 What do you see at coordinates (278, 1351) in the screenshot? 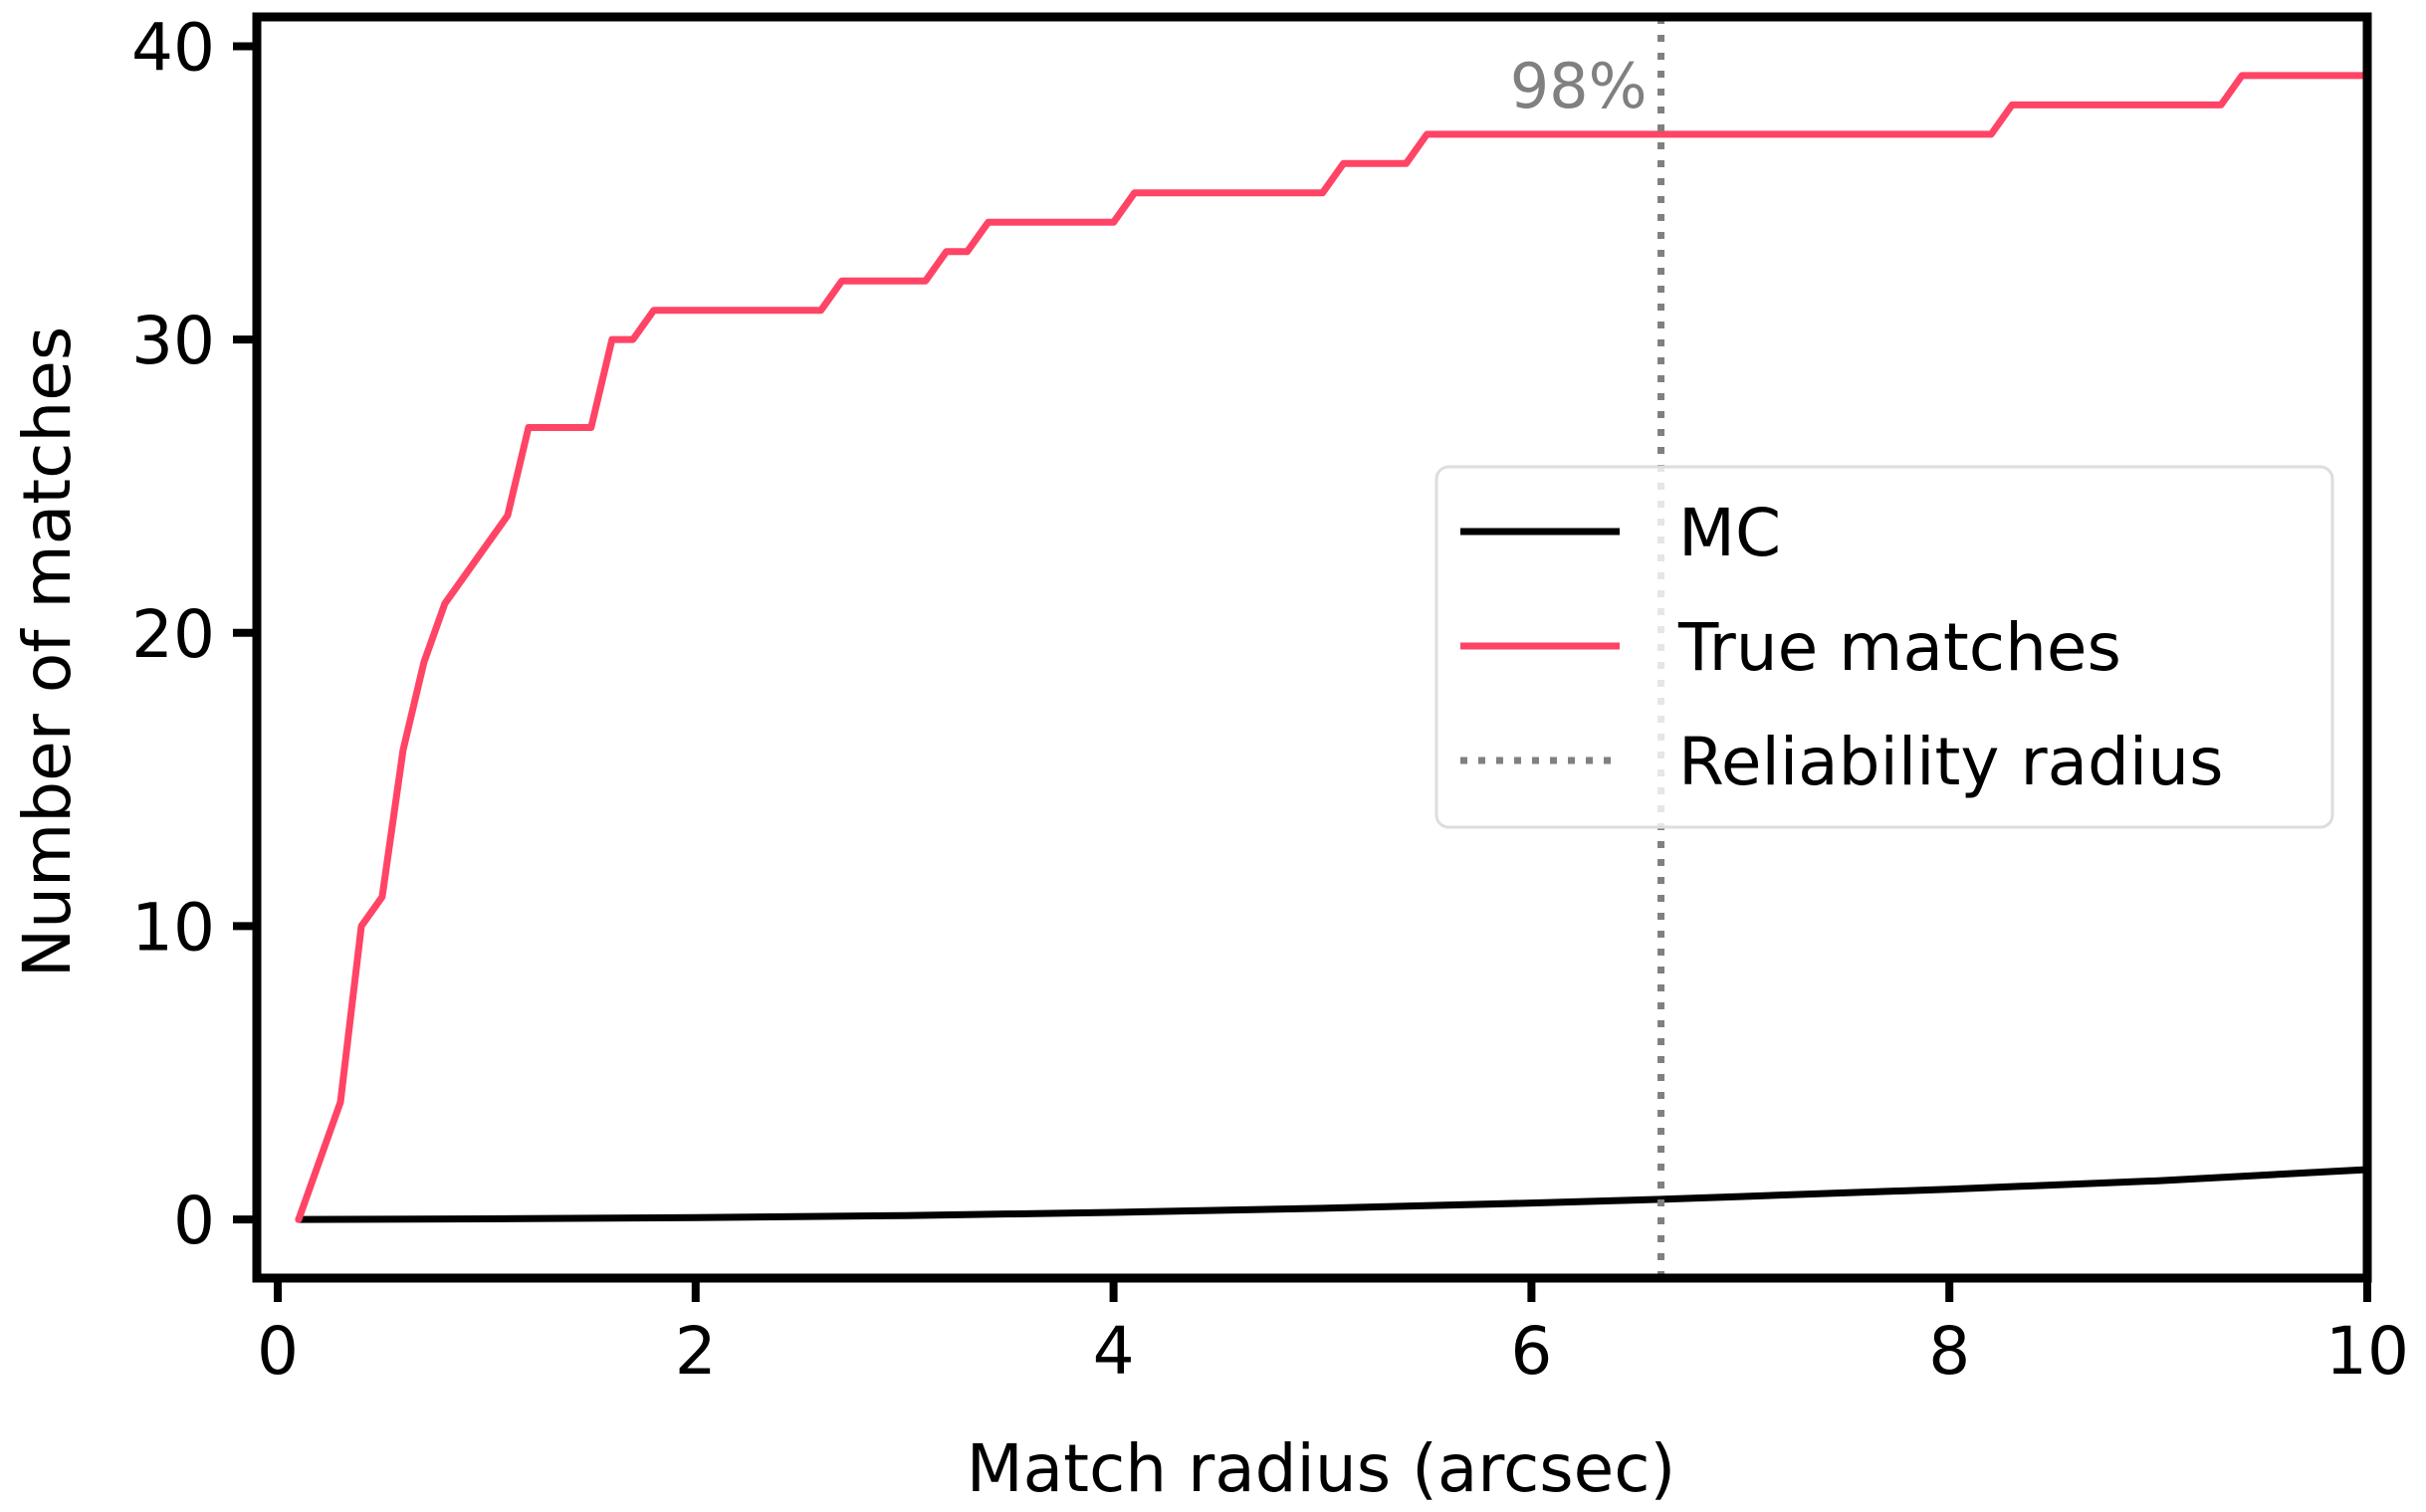
I see `x-tick-label: 0` at bounding box center [278, 1351].